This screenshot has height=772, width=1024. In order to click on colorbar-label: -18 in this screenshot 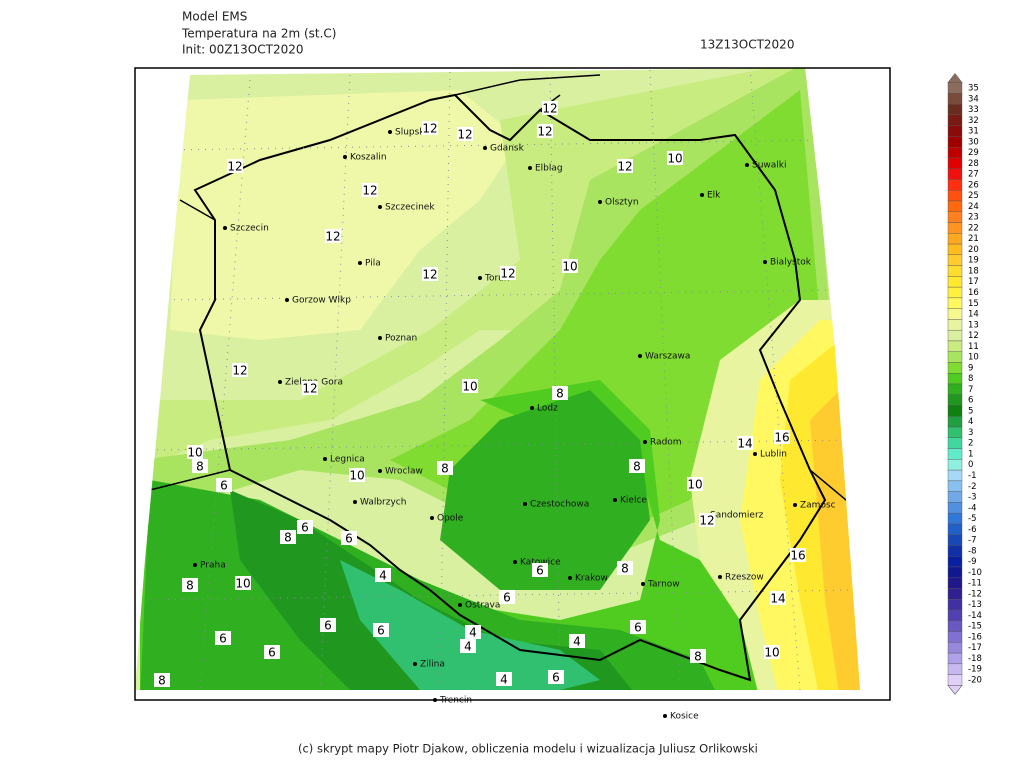, I will do `click(975, 659)`.